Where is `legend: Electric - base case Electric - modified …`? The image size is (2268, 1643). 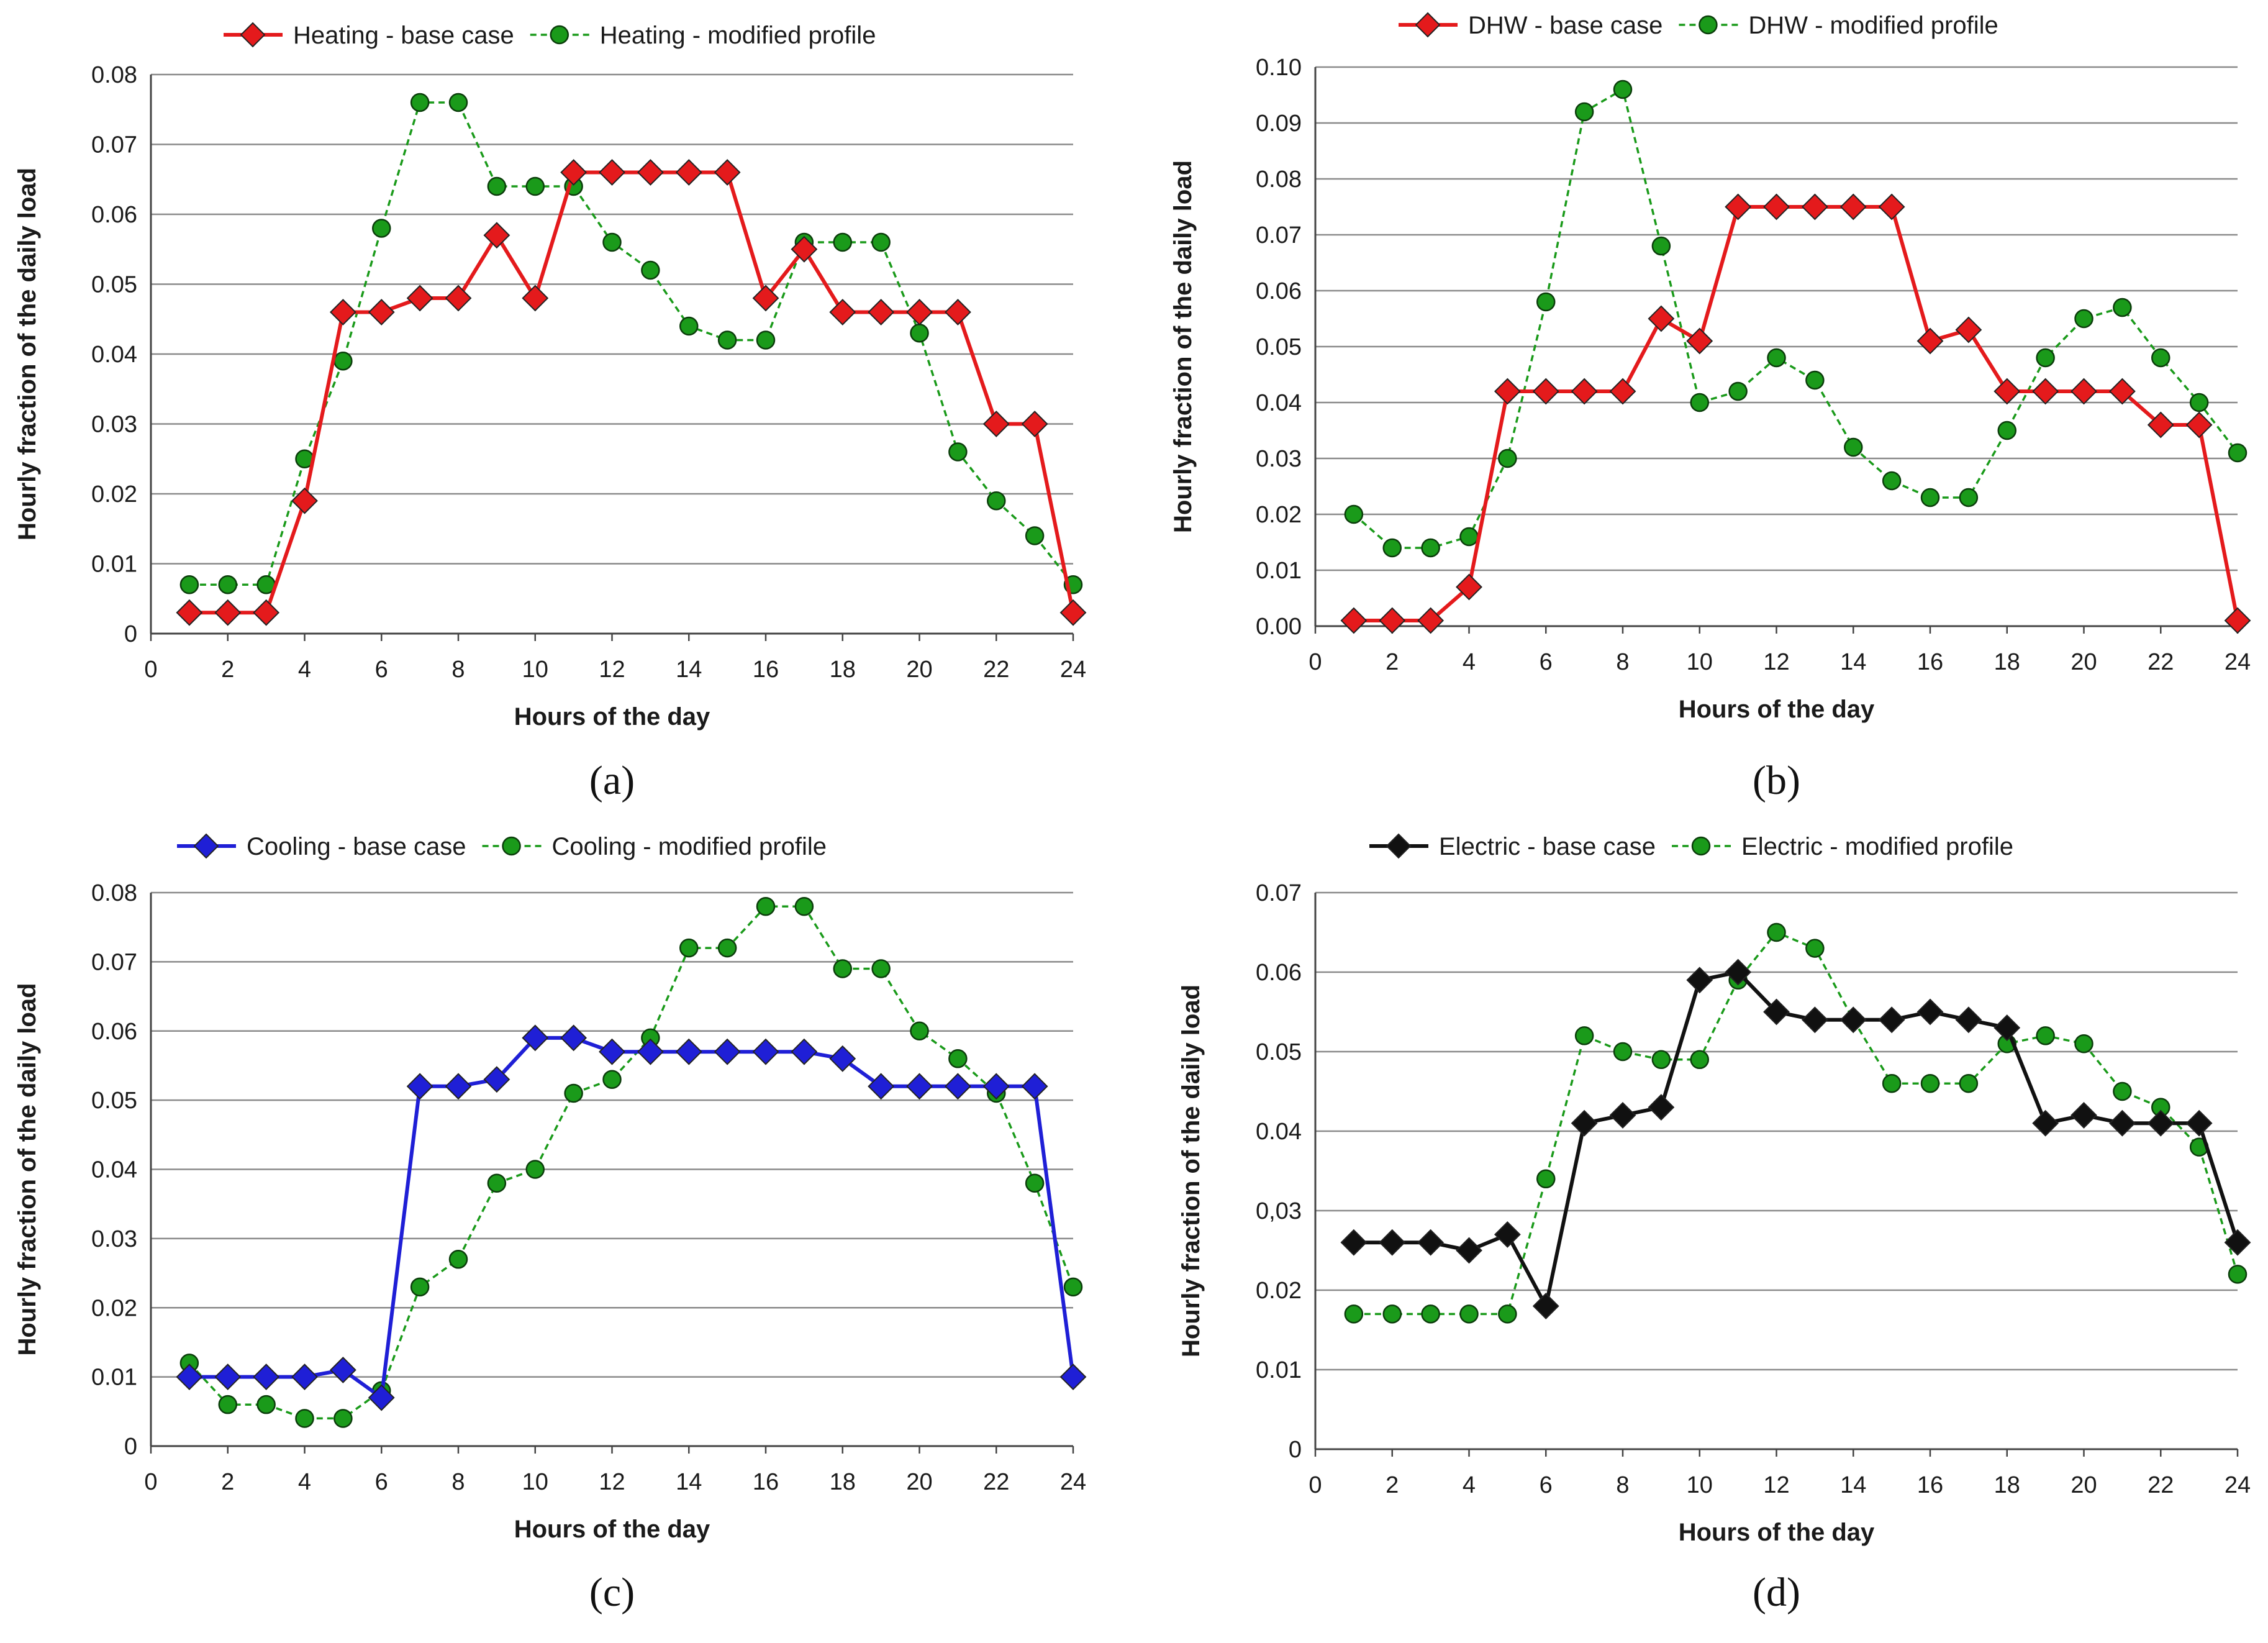 legend: Electric - base case Electric - modified … is located at coordinates (1691, 847).